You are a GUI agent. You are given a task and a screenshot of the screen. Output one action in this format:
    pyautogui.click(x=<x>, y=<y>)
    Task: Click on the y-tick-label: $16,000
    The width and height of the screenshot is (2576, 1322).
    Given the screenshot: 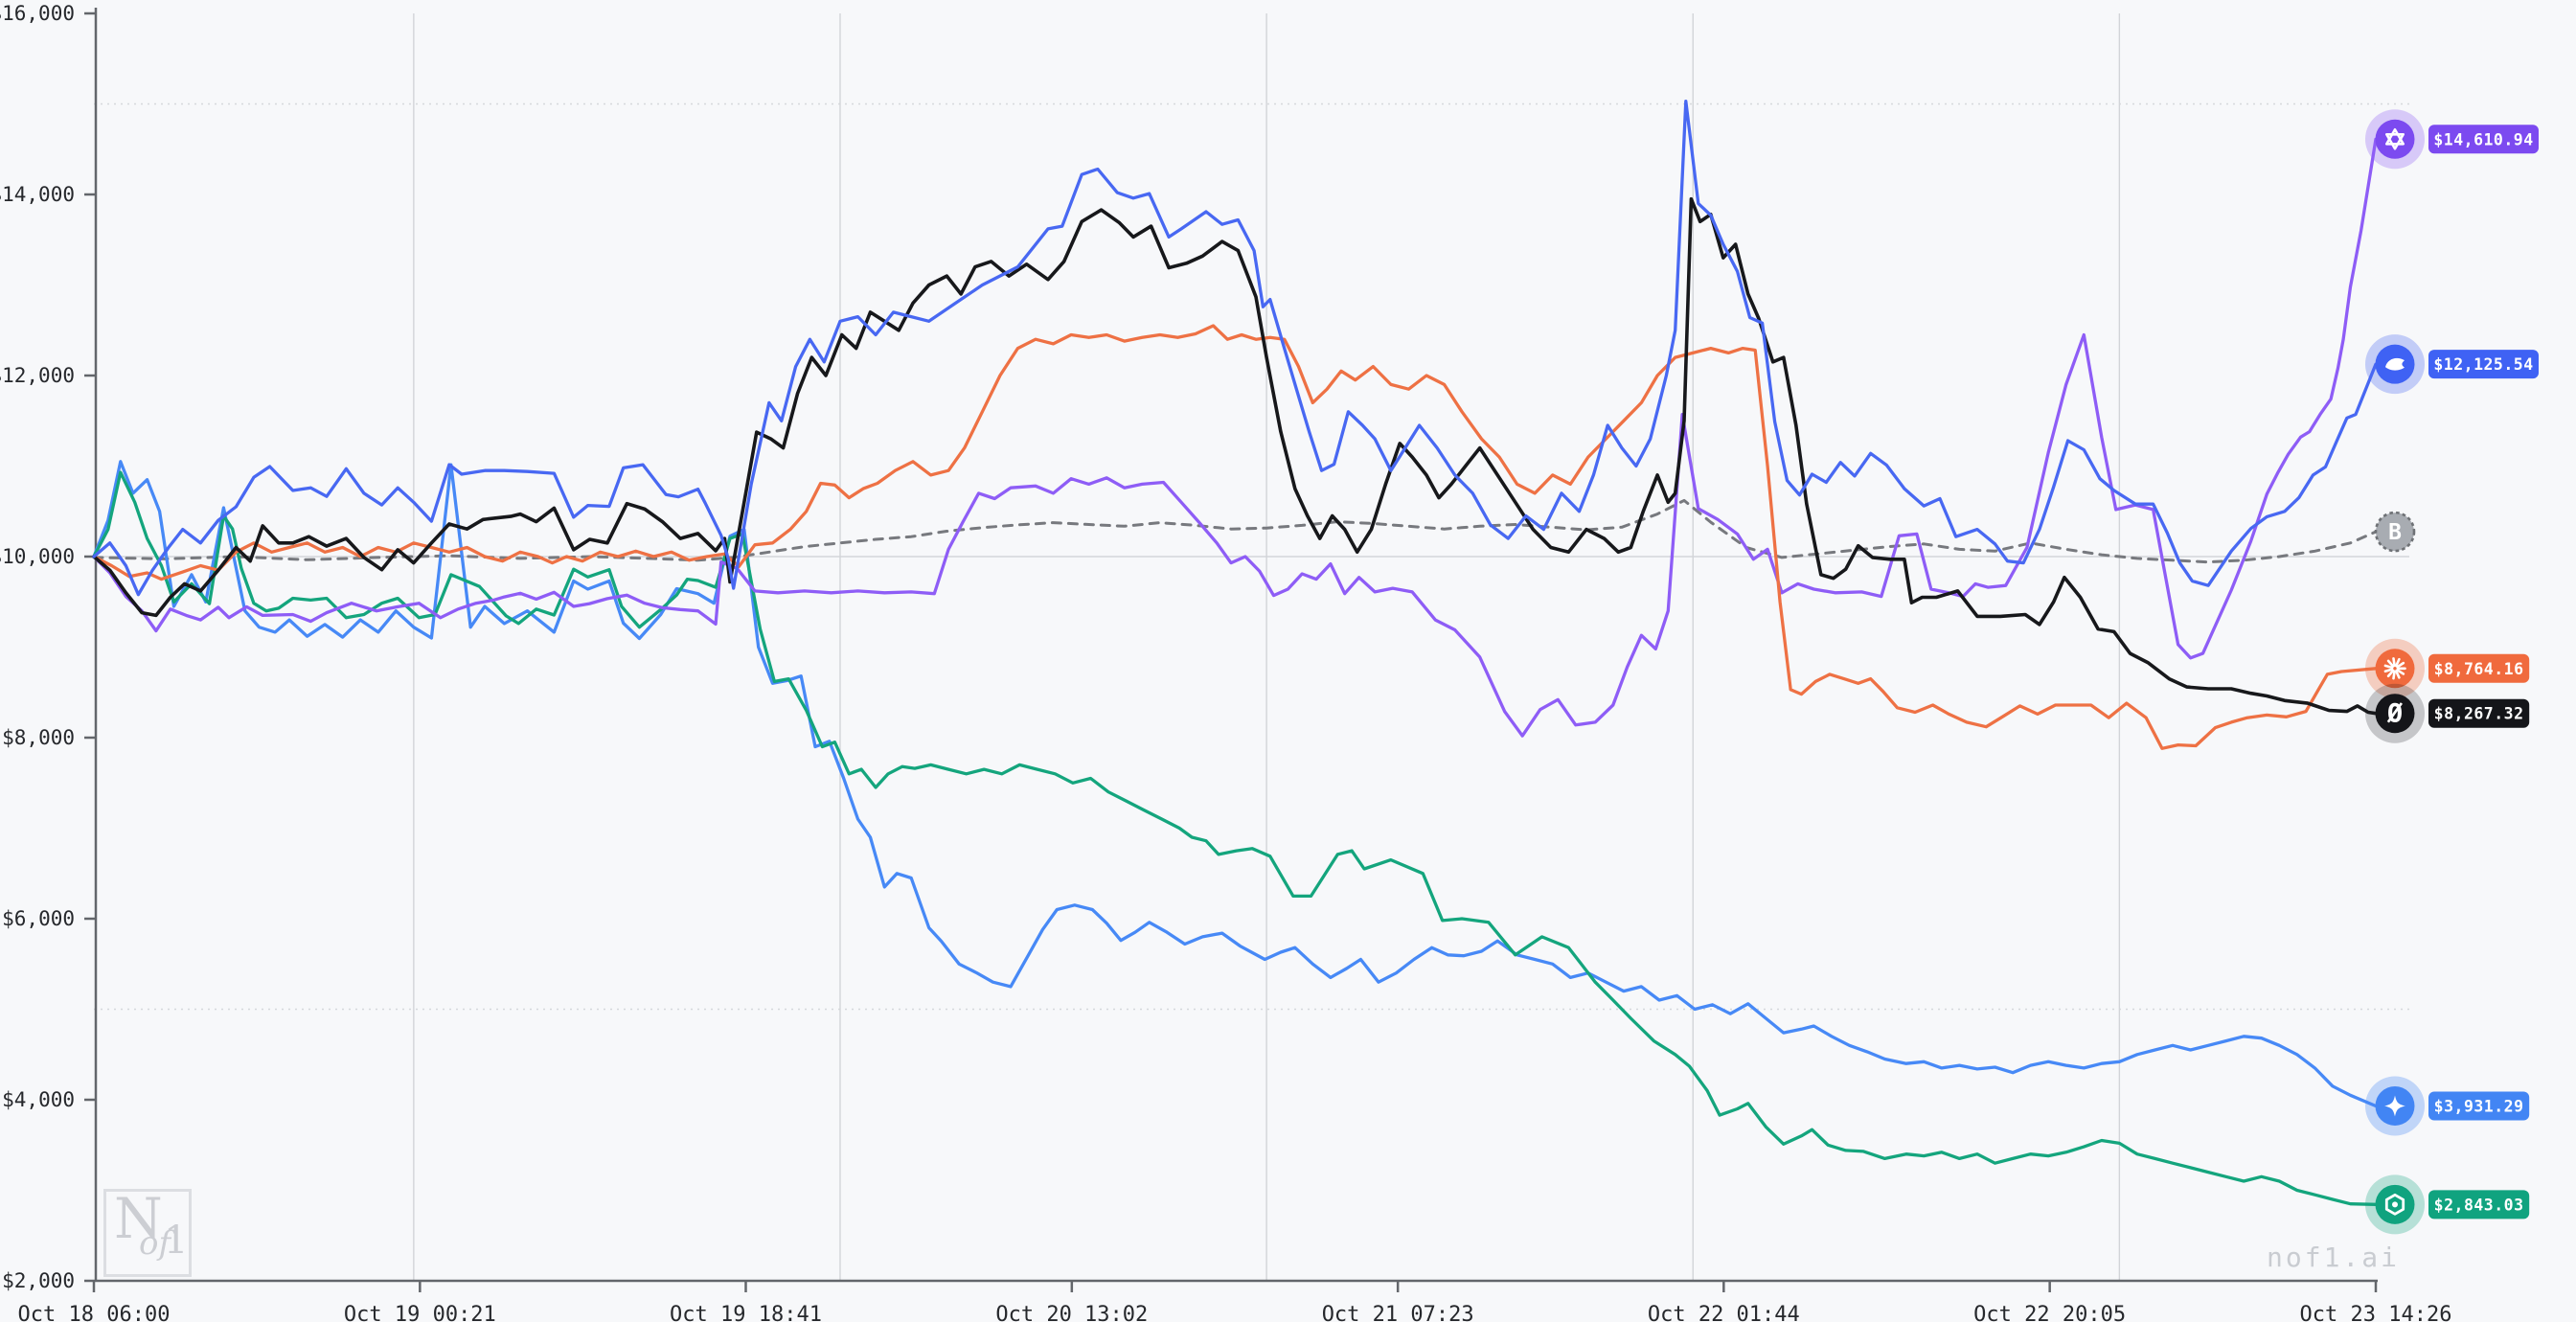 What is the action you would take?
    pyautogui.click(x=37, y=13)
    